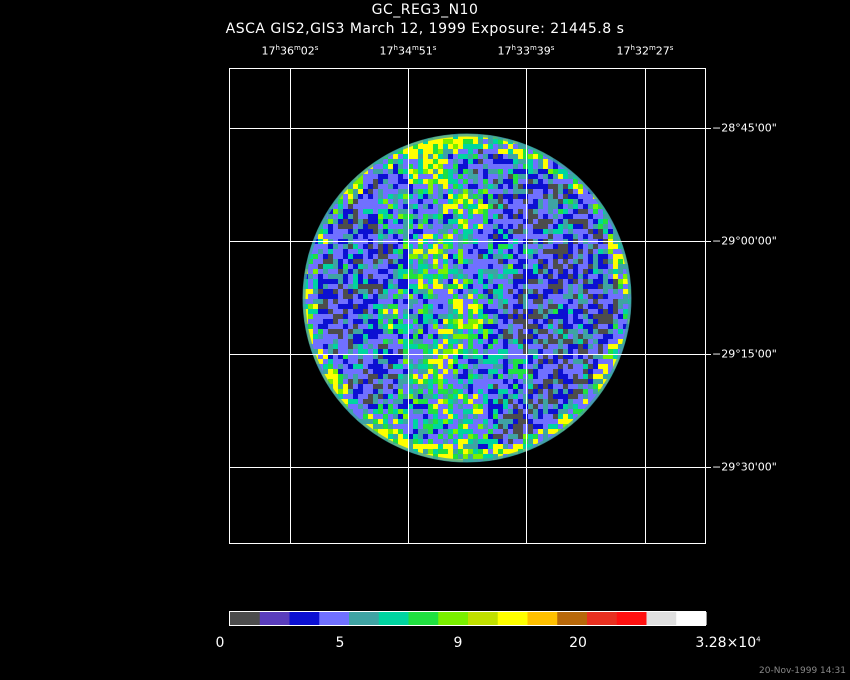 This screenshot has width=850, height=680. Describe the element at coordinates (744, 241) in the screenshot. I see `dec-label-2: −29°00'00"` at that location.